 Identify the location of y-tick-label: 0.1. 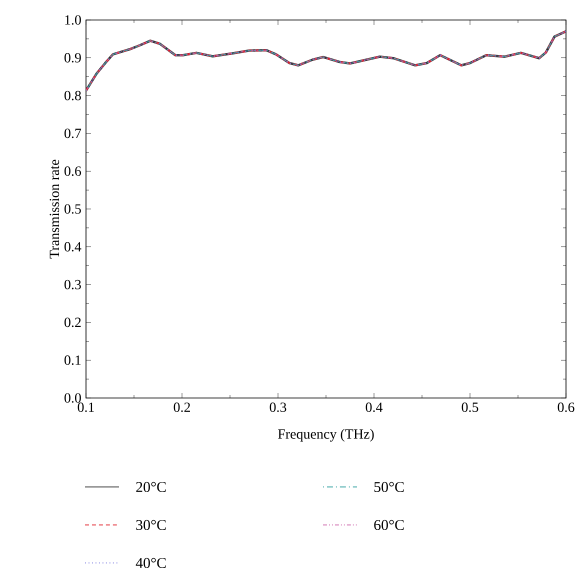
(72, 360).